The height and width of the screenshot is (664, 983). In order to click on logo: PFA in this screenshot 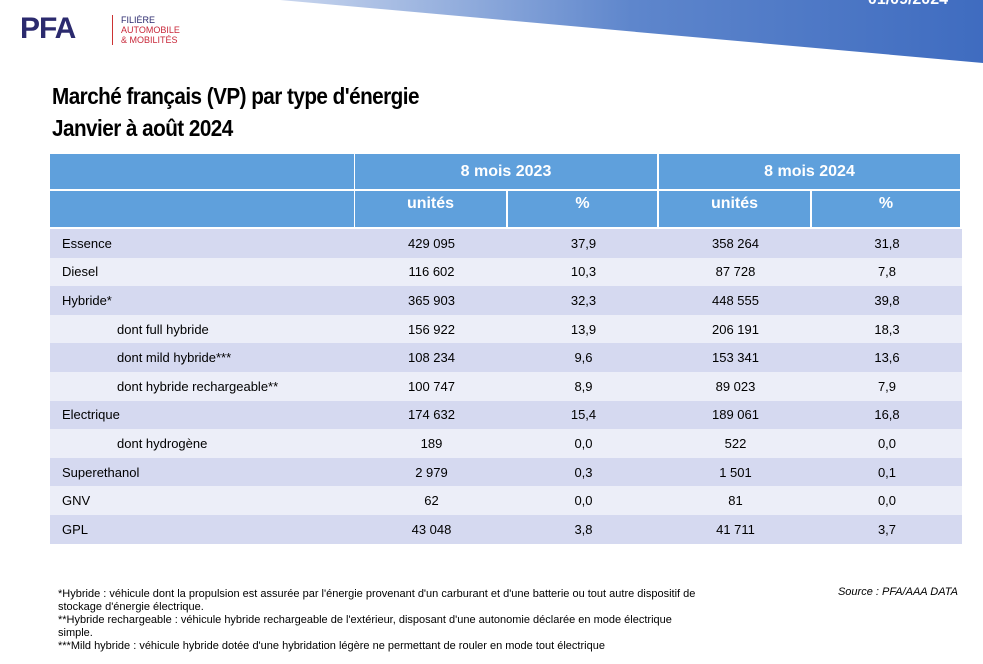, I will do `click(48, 28)`.